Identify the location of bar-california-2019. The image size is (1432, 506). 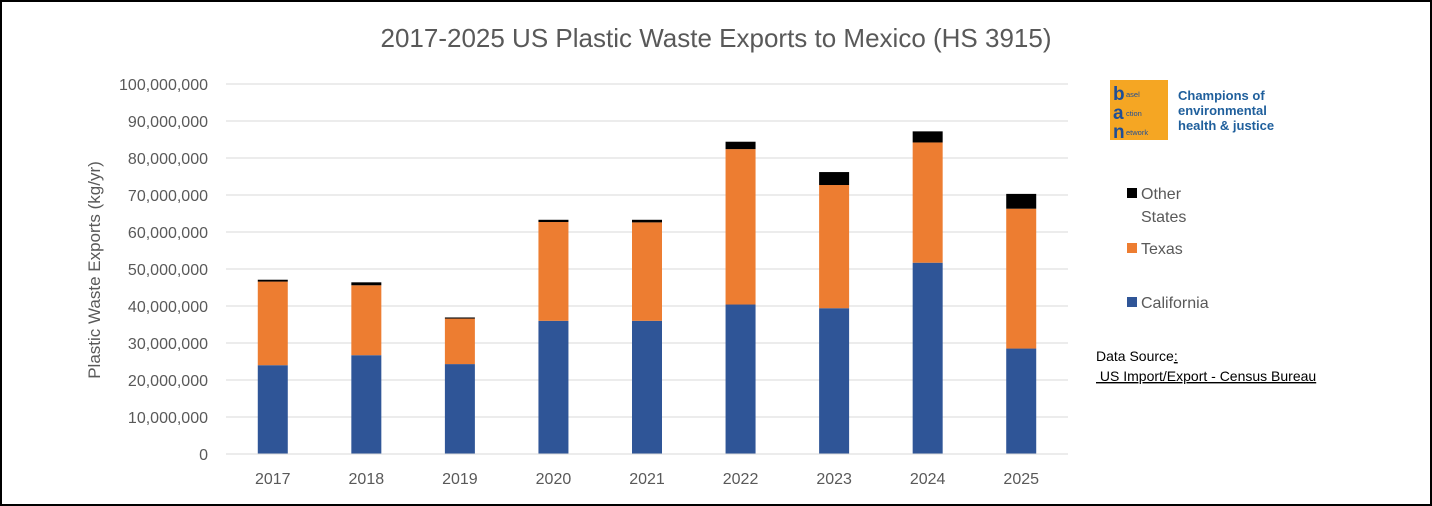
(459, 409).